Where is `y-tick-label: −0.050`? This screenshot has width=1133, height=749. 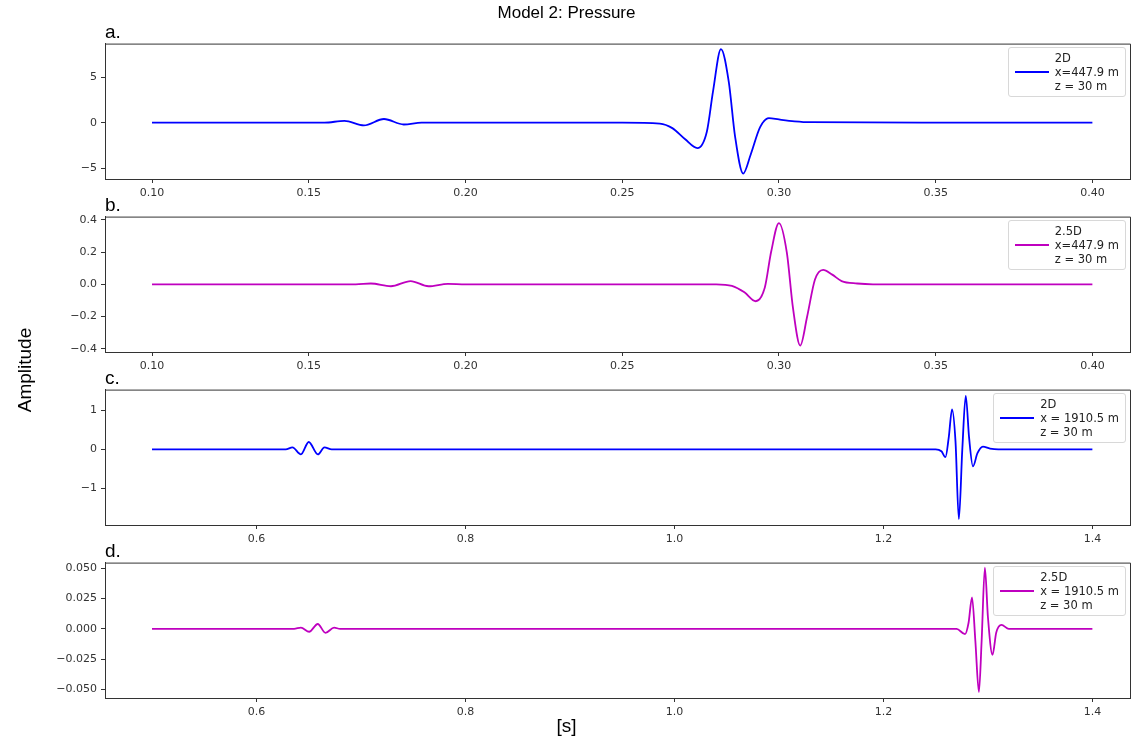 y-tick-label: −0.050 is located at coordinates (76, 689).